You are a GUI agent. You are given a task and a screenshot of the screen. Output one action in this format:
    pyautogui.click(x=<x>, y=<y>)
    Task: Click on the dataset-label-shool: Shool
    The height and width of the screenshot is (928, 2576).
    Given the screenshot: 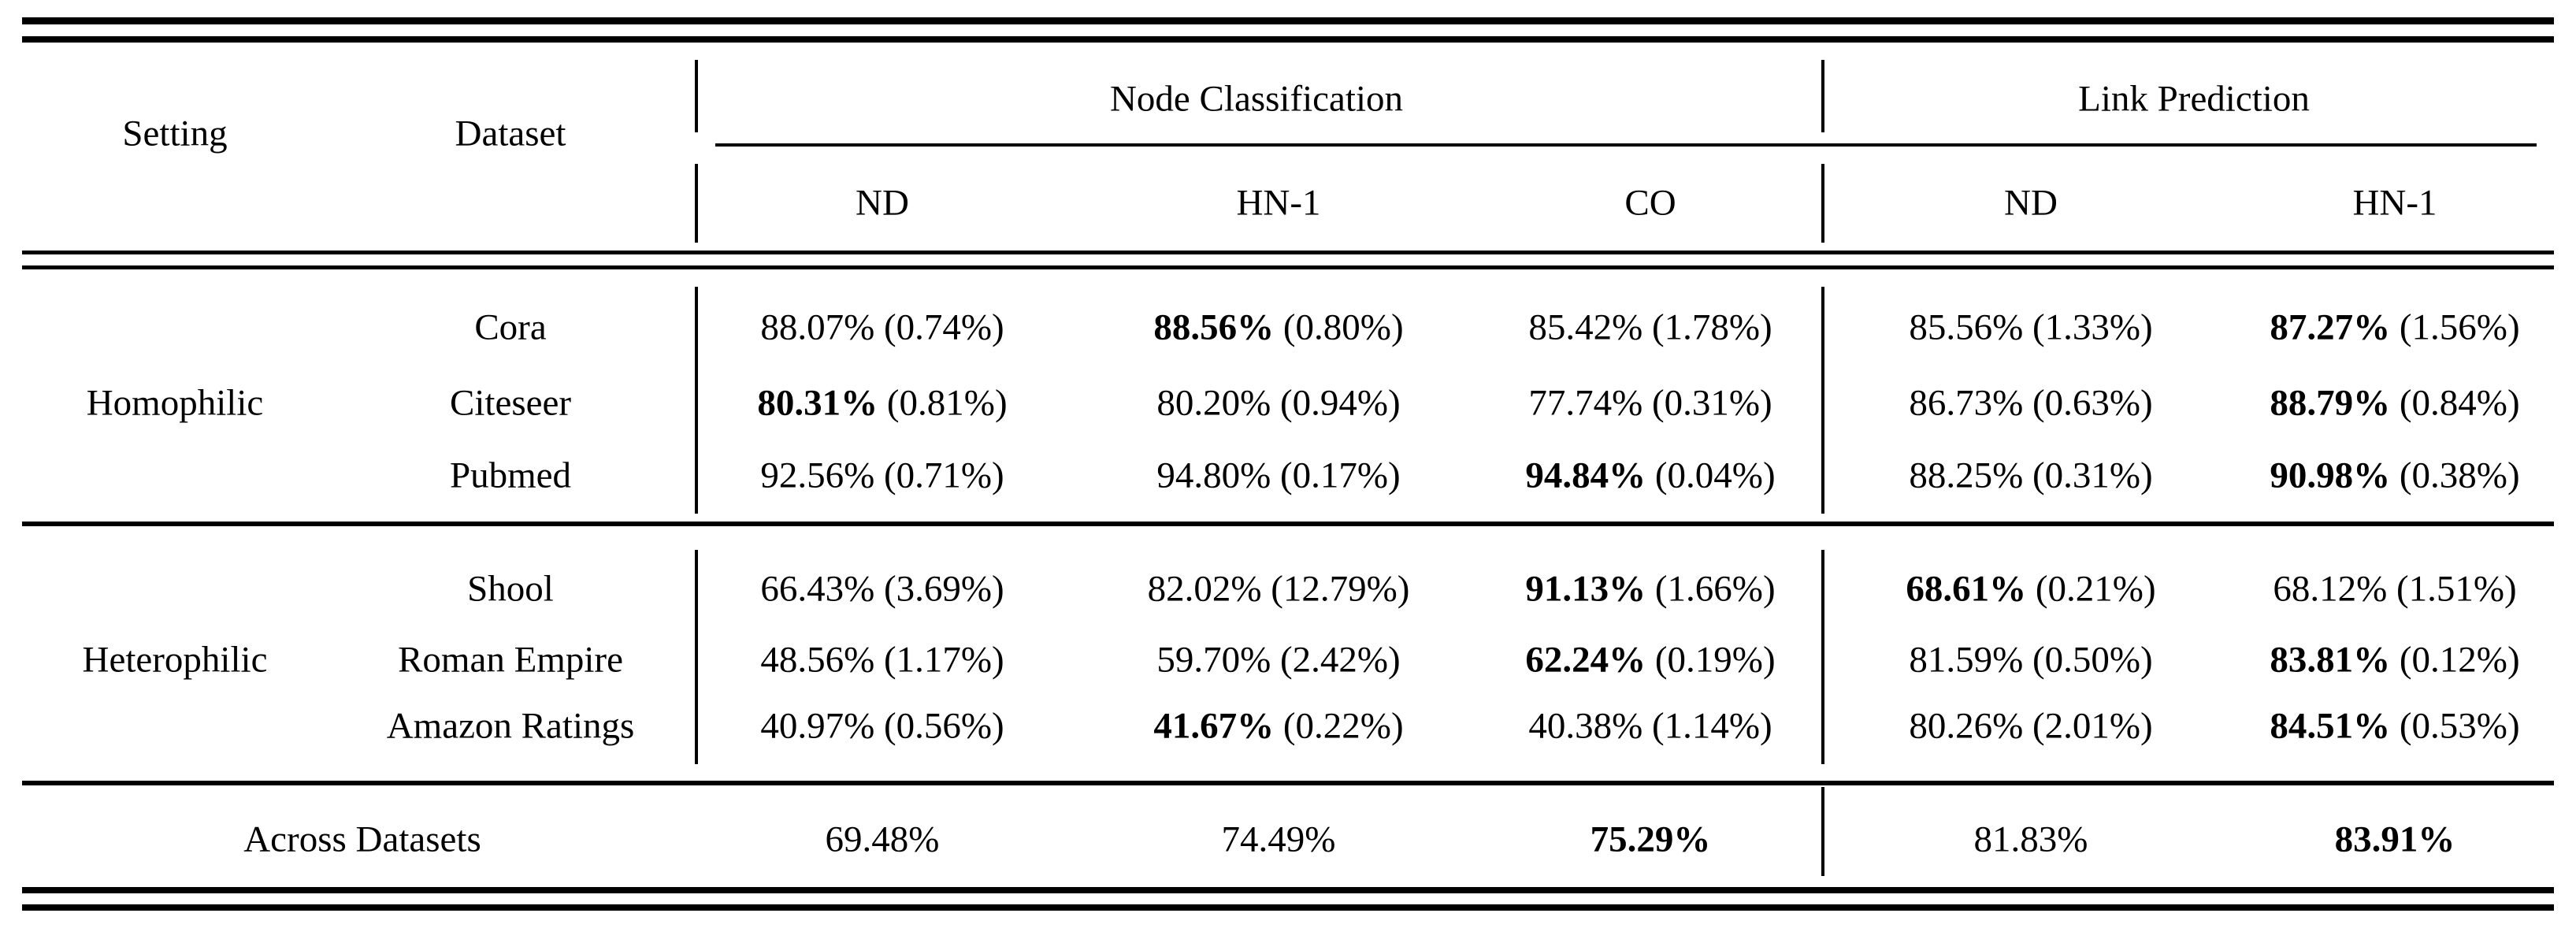 What is the action you would take?
    pyautogui.click(x=510, y=589)
    